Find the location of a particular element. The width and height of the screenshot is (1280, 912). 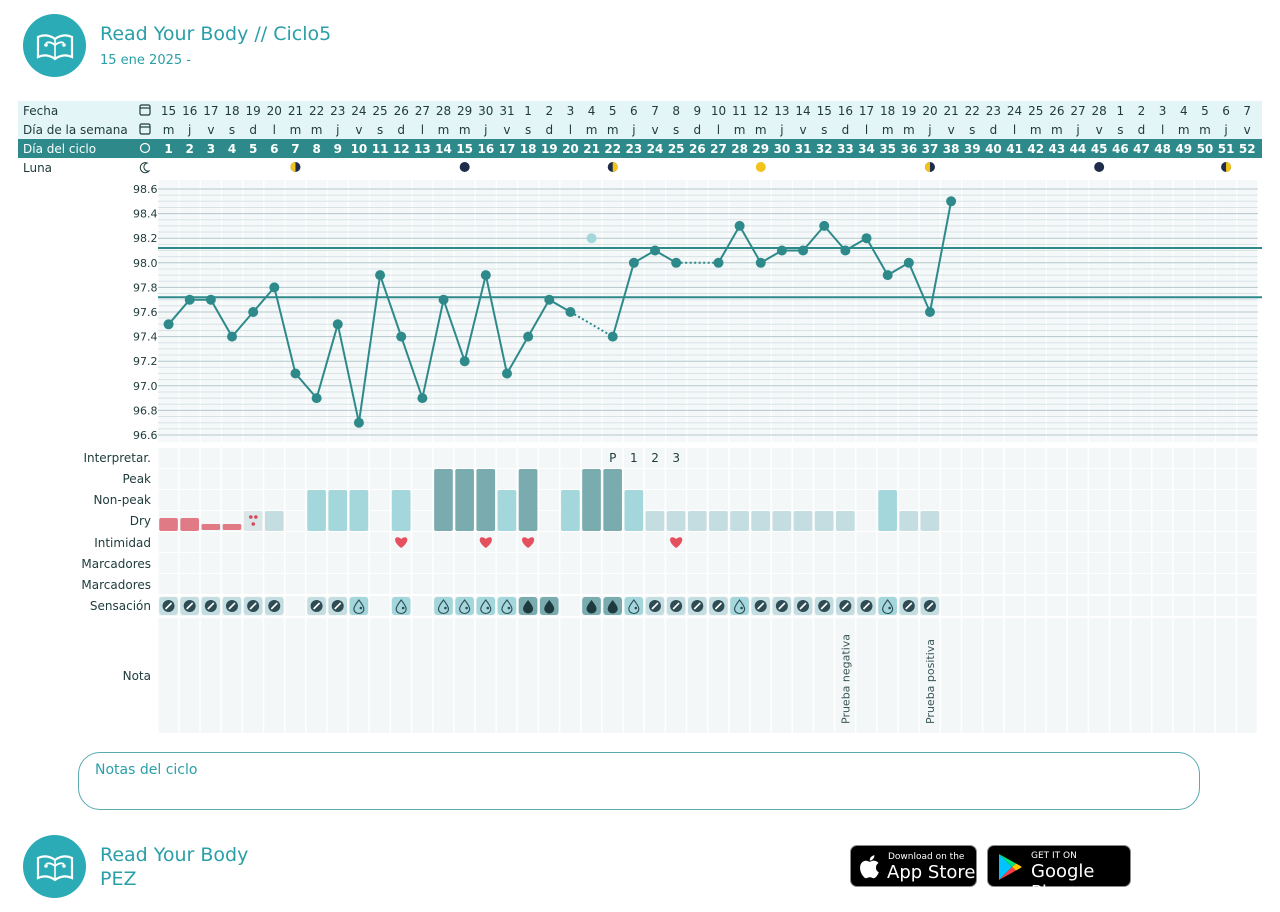

sensation-moist-icon is located at coordinates (507, 606).